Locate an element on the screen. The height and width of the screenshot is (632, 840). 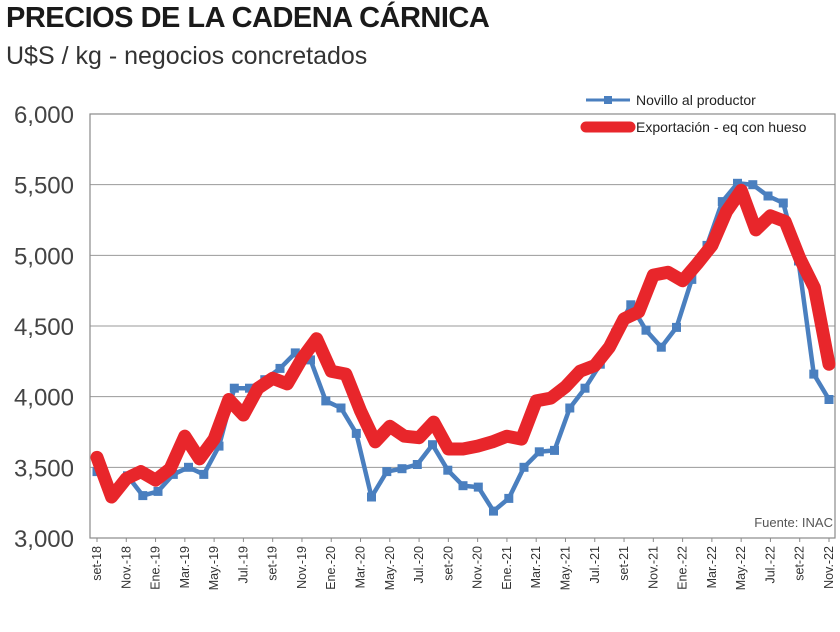
y-tick-label: 4,500 is located at coordinates (44, 327).